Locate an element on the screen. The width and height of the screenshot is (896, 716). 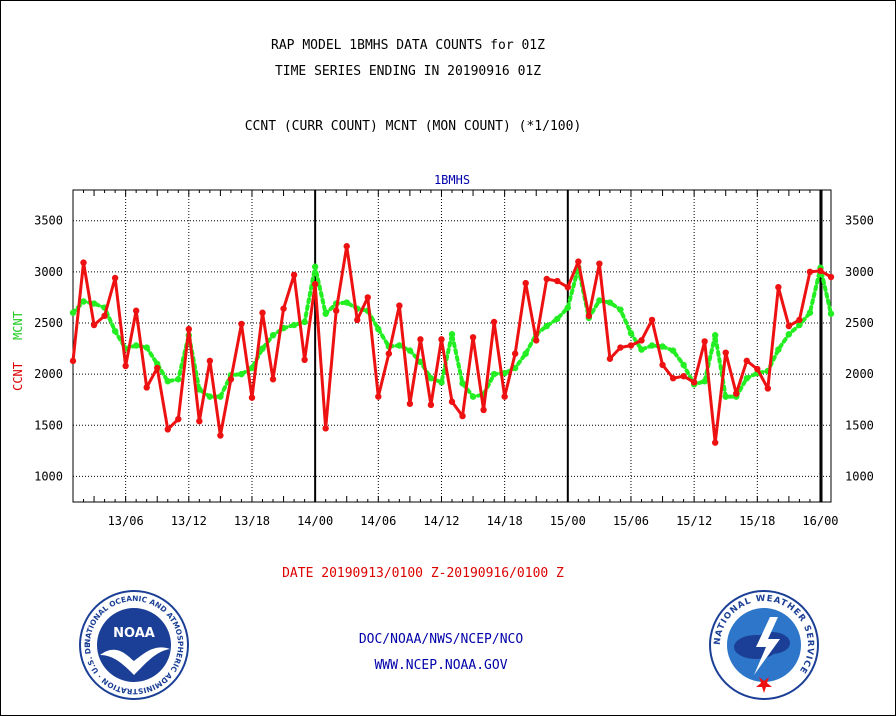
y-axis-label-ccnt: CCNT is located at coordinates (18, 376).